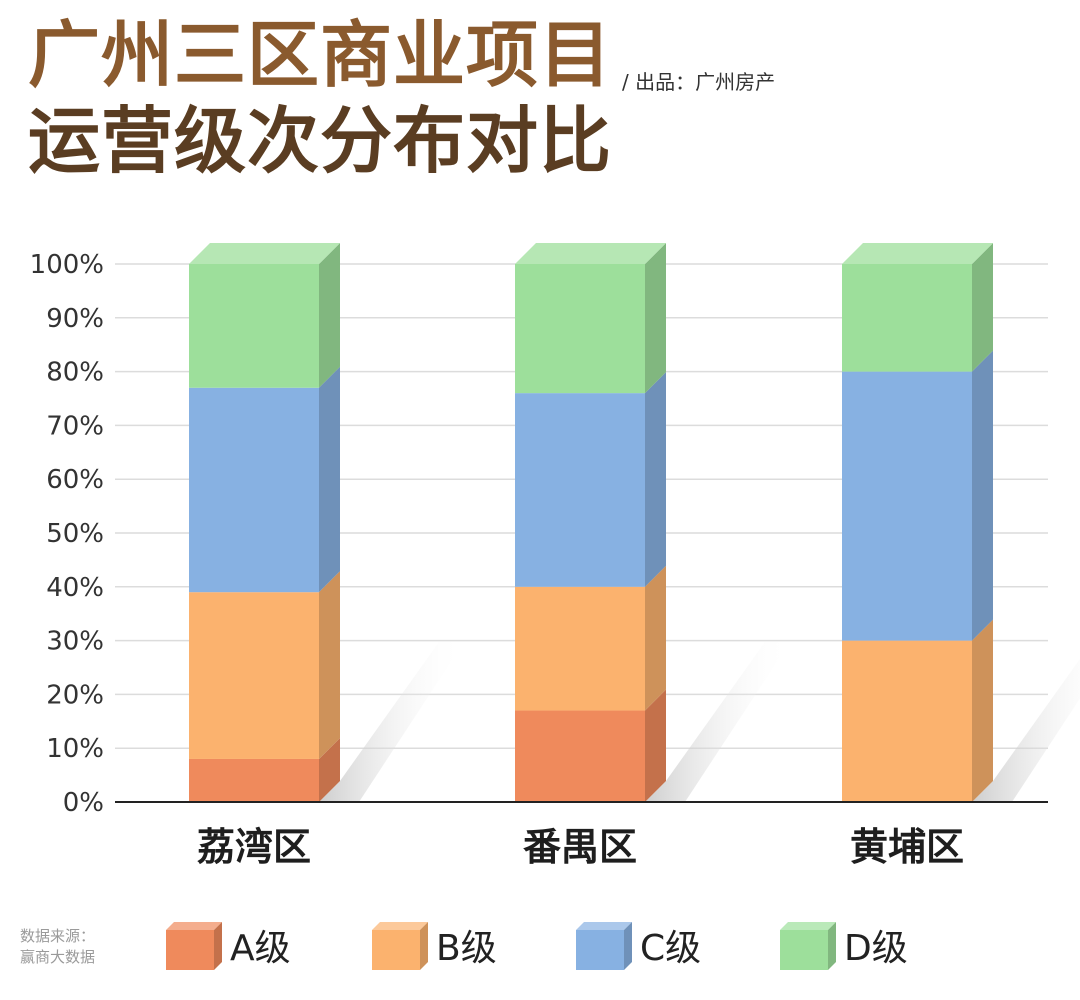 This screenshot has width=1080, height=1000. Describe the element at coordinates (320, 140) in the screenshot. I see `title-line-2: 运营级次分布对比` at that location.